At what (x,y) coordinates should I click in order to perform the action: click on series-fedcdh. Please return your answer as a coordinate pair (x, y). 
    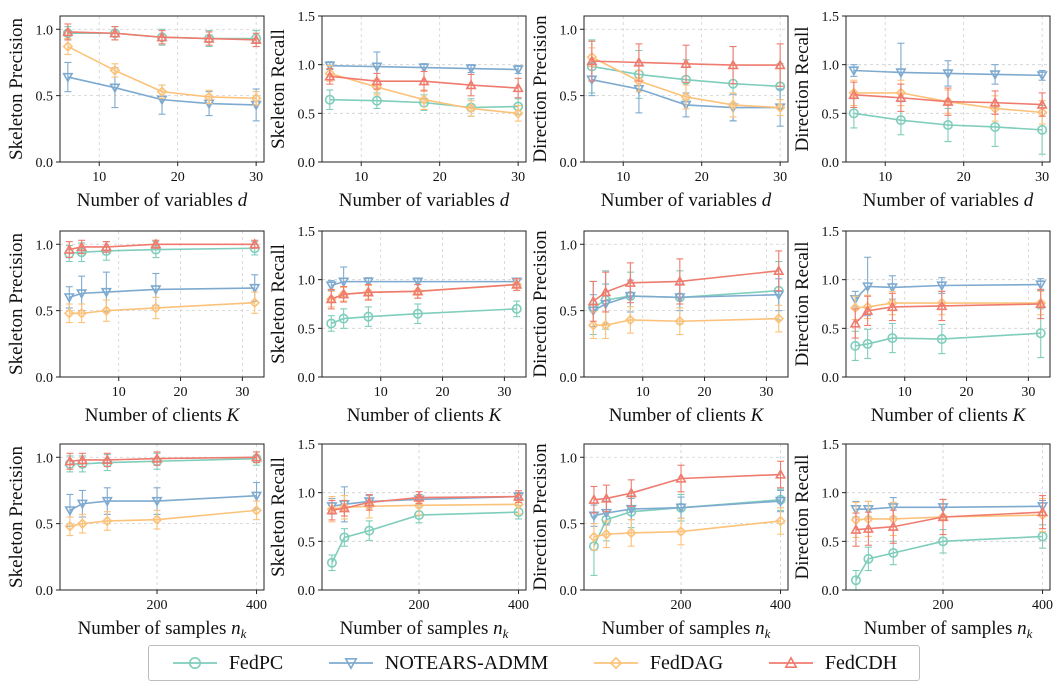
    Looking at the image, I should click on (949, 521).